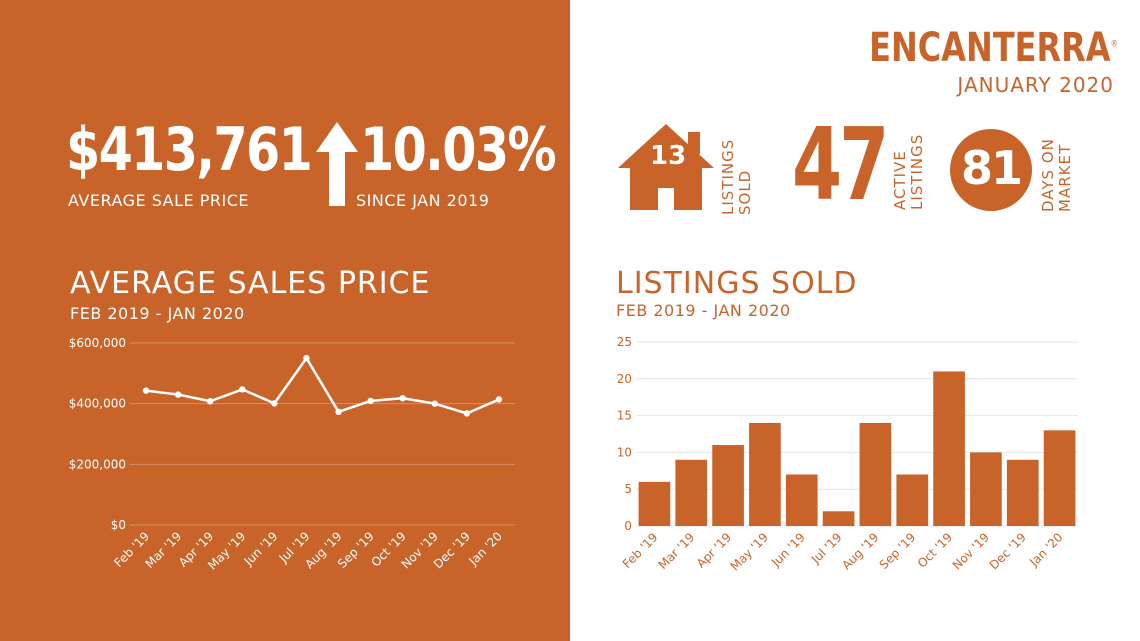 Image resolution: width=1140 pixels, height=641 pixels. What do you see at coordinates (788, 550) in the screenshot?
I see `listings-x-tick-label: Jun '19` at bounding box center [788, 550].